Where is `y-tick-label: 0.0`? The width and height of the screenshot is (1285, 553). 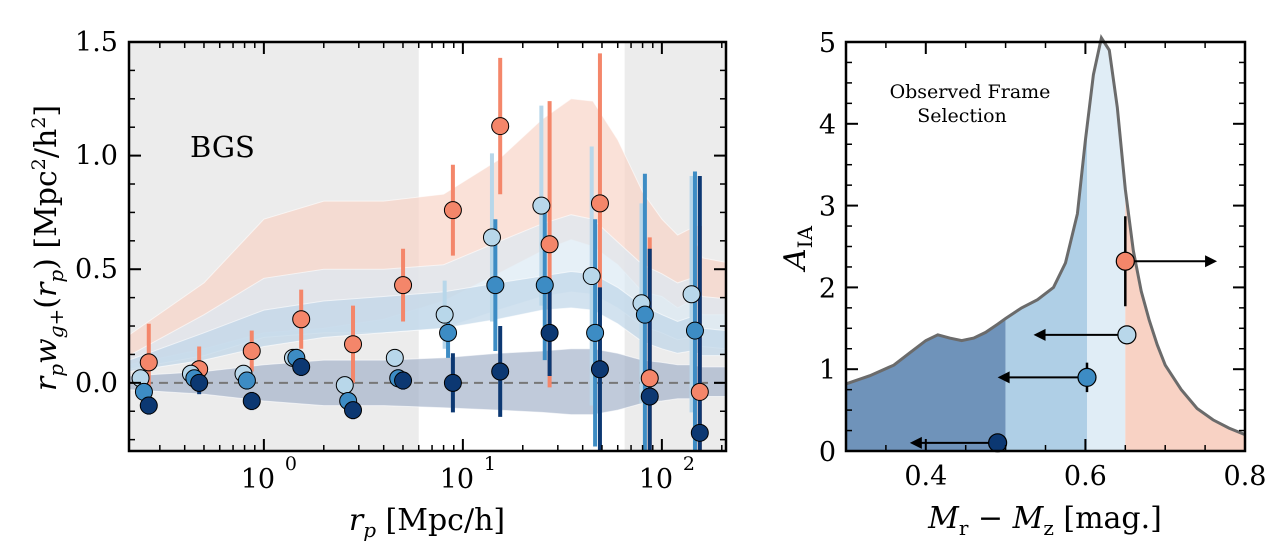
y-tick-label: 0.0 is located at coordinates (96, 383).